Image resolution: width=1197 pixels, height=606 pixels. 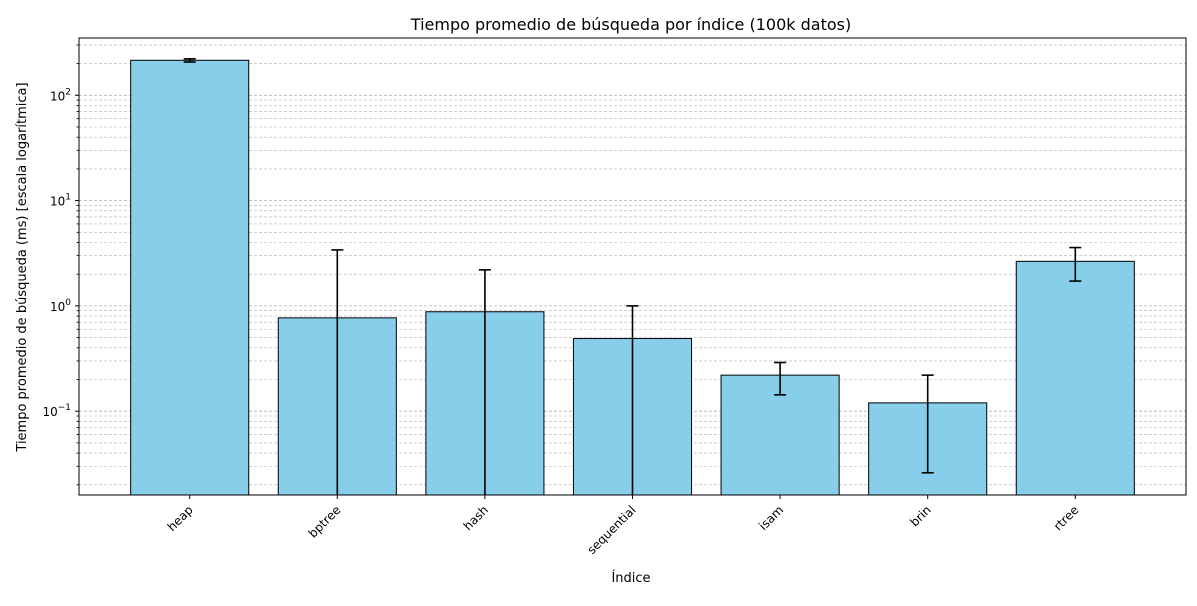 What do you see at coordinates (60, 95) in the screenshot?
I see `y-tick-label: 10²` at bounding box center [60, 95].